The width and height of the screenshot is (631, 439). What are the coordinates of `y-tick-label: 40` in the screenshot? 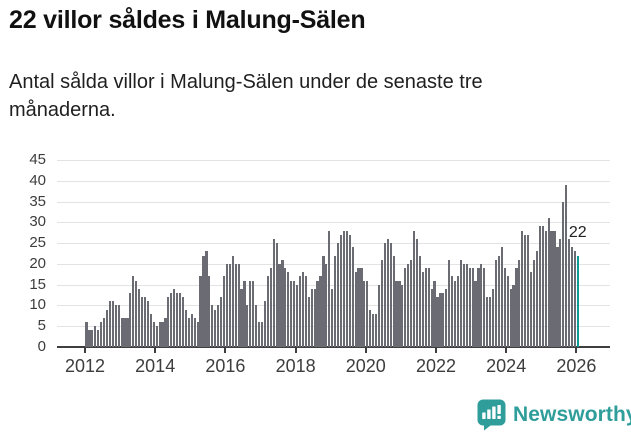 It's located at (37, 180).